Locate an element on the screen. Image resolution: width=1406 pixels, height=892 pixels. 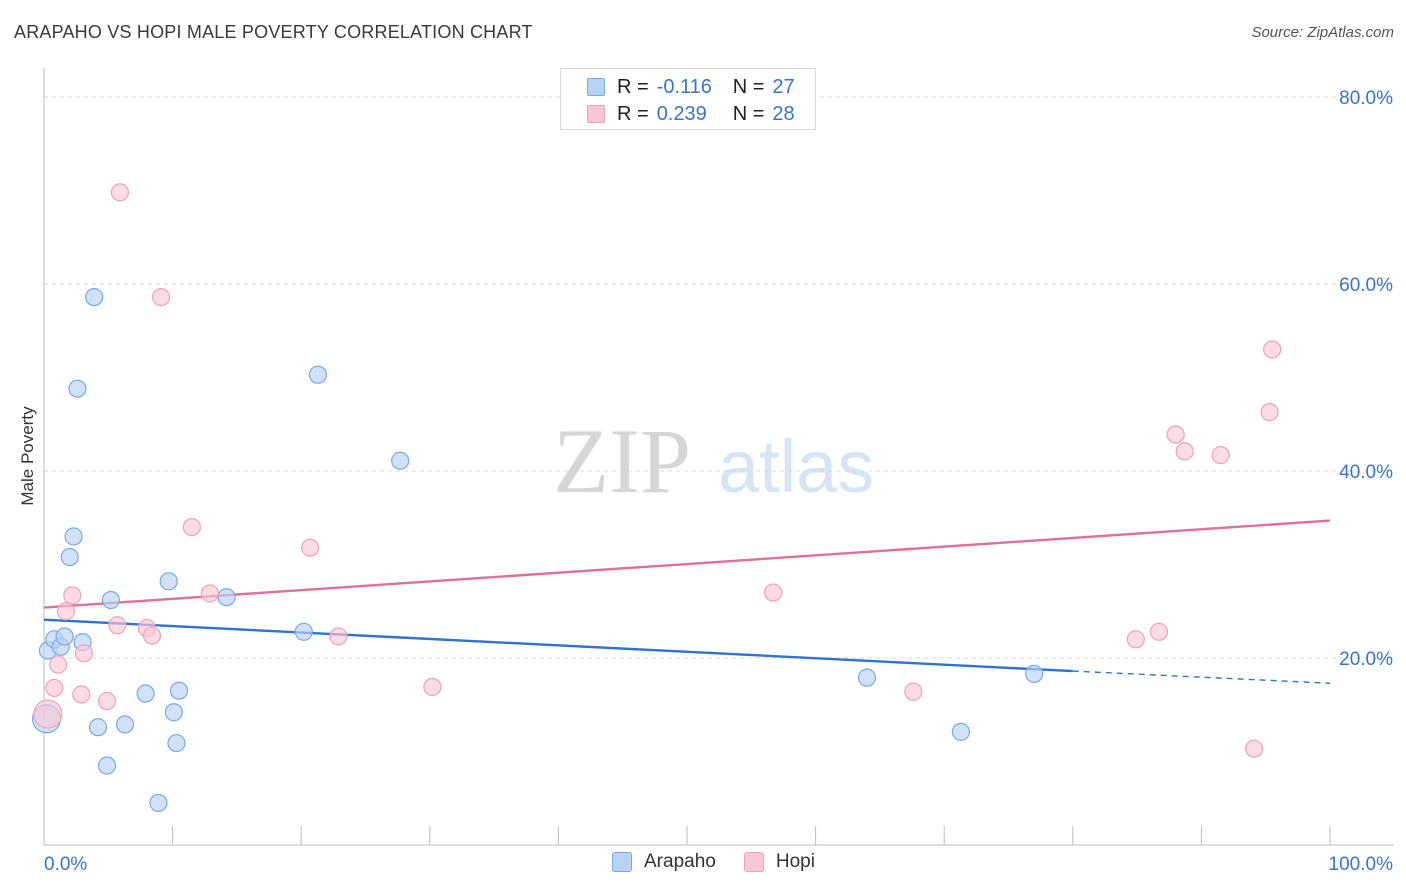
stats-legend: R = -0.116 N = 27 R = 0.239 N = 28 is located at coordinates (688, 99).